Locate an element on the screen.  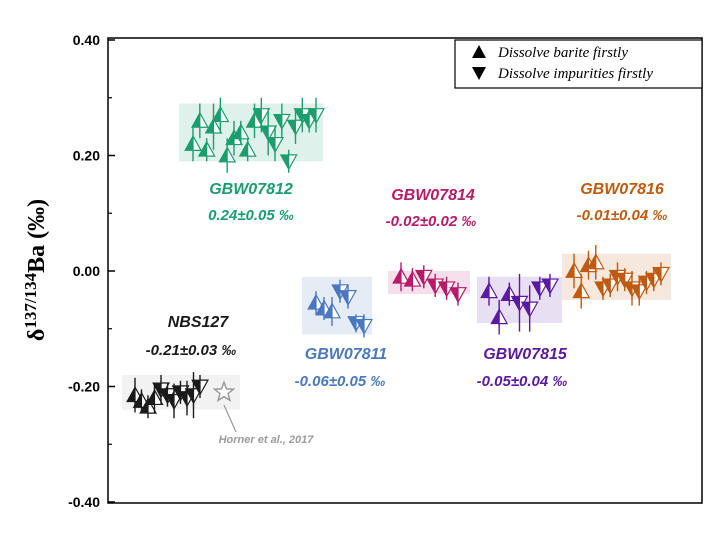
sample-name-gbw07814: GBW07814 is located at coordinates (433, 195).